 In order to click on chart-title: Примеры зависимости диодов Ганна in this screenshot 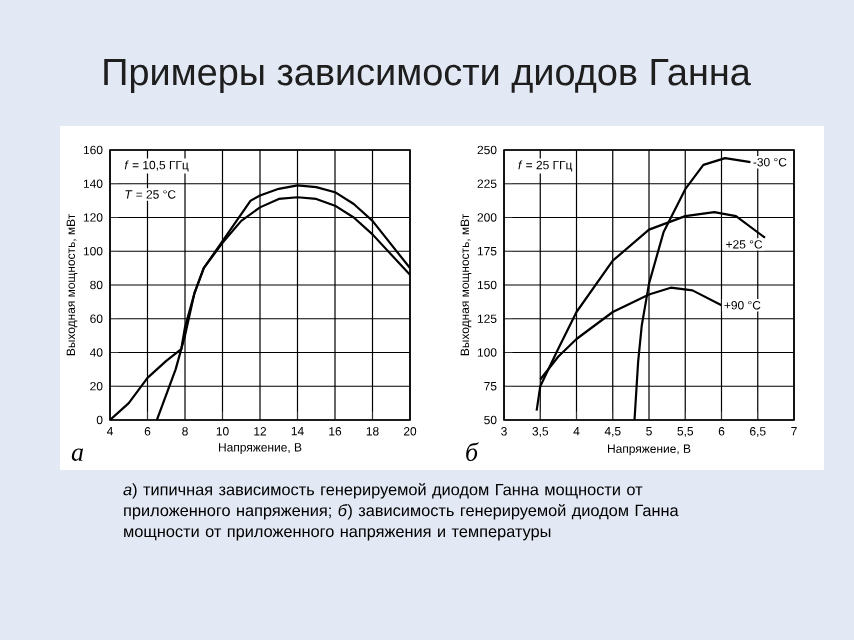, I will do `click(427, 76)`.